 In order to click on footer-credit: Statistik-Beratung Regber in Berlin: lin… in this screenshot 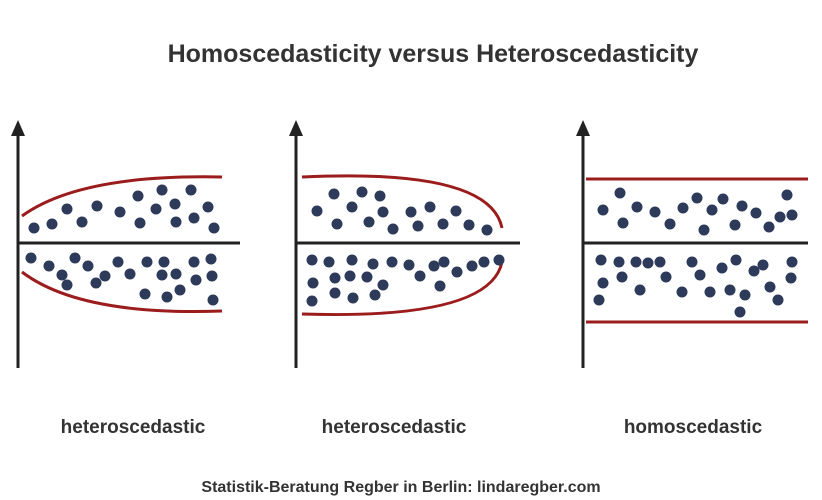, I will do `click(401, 487)`.